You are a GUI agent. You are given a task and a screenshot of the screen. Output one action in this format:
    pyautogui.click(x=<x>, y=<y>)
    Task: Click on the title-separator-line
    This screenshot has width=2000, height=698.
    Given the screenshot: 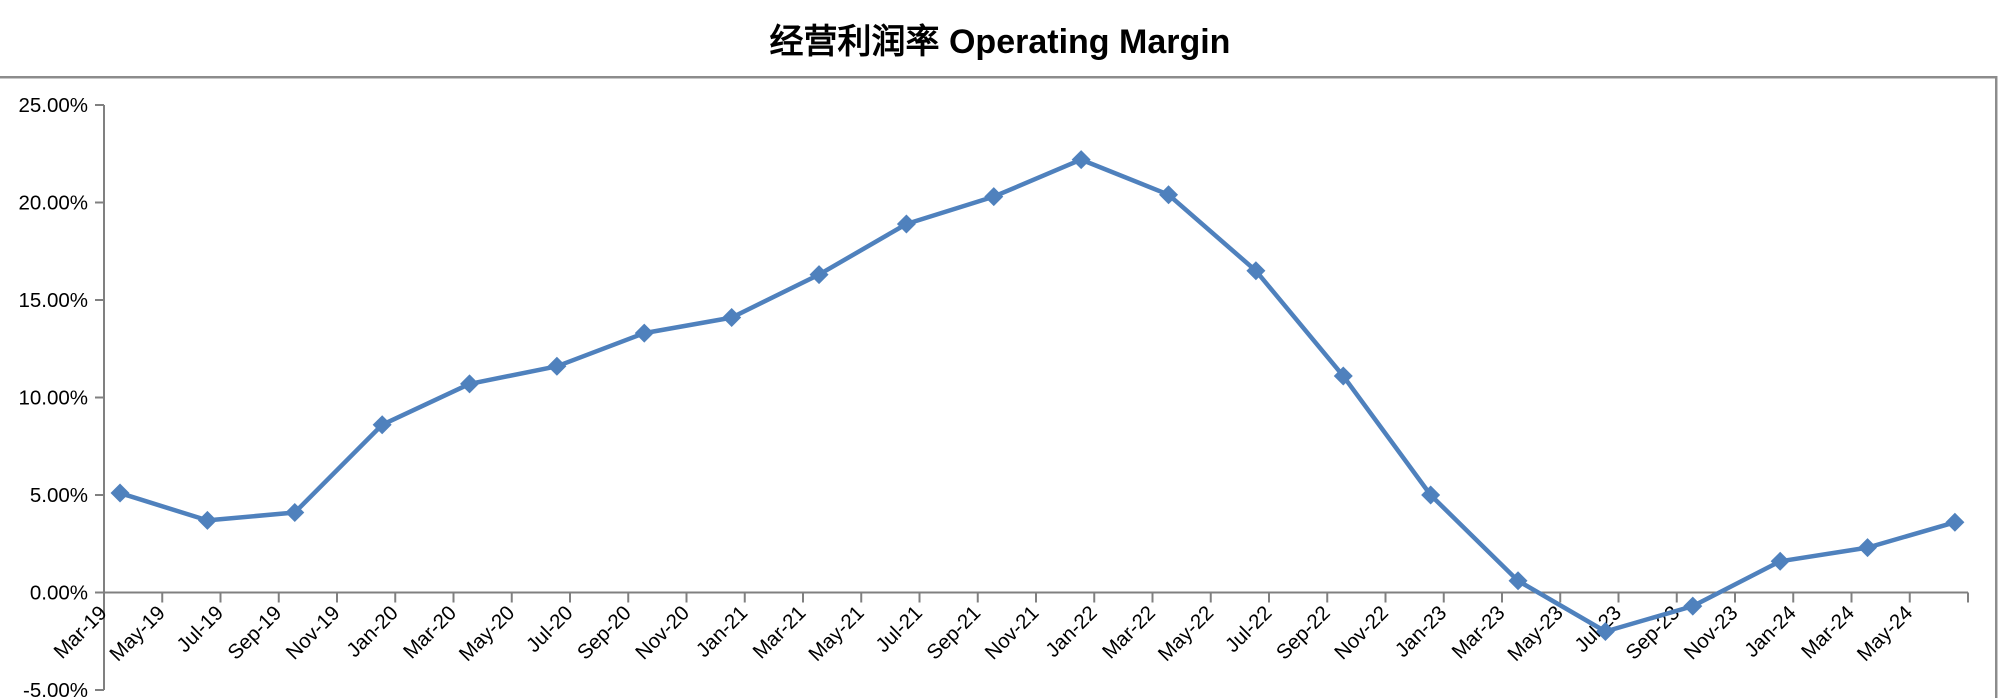 What is the action you would take?
    pyautogui.click(x=999, y=77)
    